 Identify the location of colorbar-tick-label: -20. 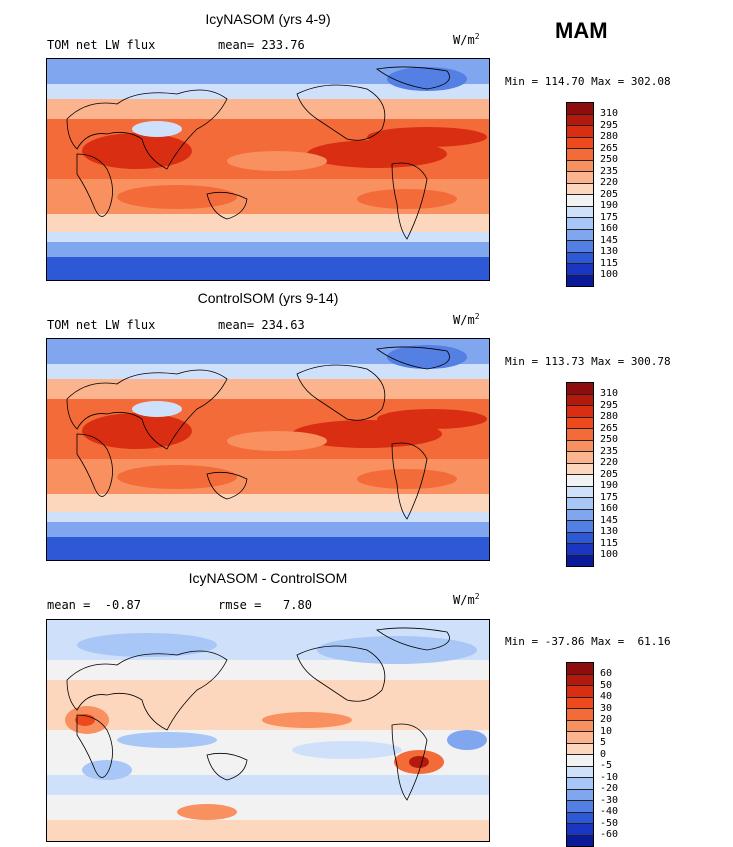
(609, 788).